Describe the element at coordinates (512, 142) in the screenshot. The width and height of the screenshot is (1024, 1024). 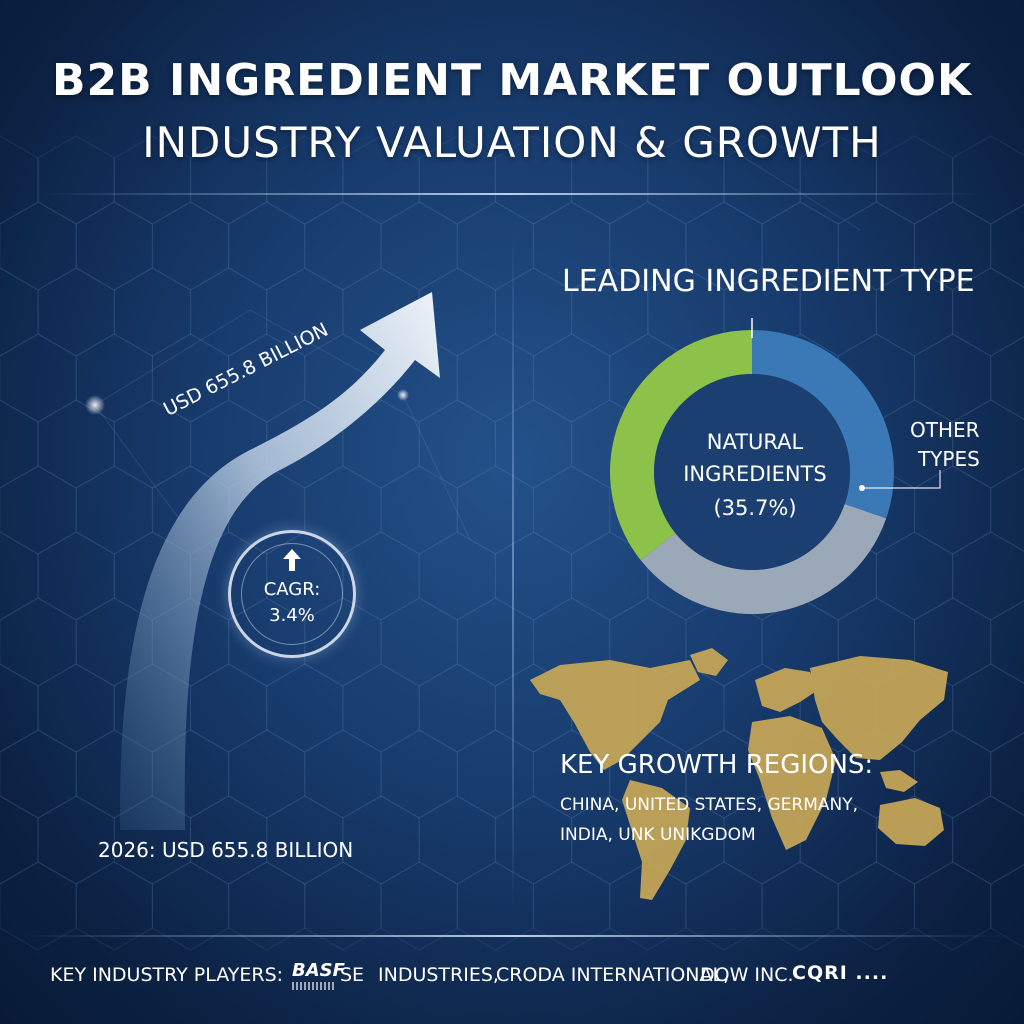
I see `page-title-line2: INDUSTRY VALUATION & GROWTH` at that location.